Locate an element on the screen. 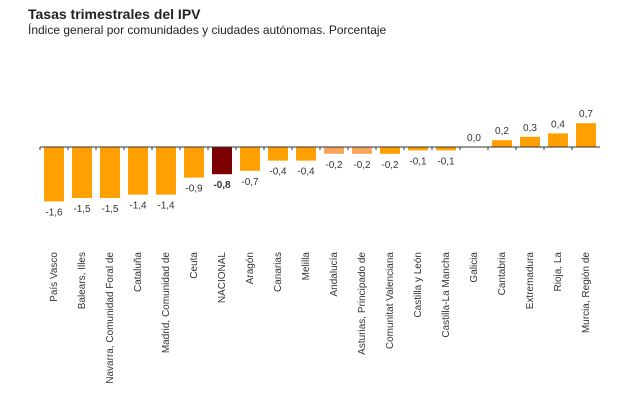 The width and height of the screenshot is (640, 414). x-tick-label: Melilla is located at coordinates (306, 266).